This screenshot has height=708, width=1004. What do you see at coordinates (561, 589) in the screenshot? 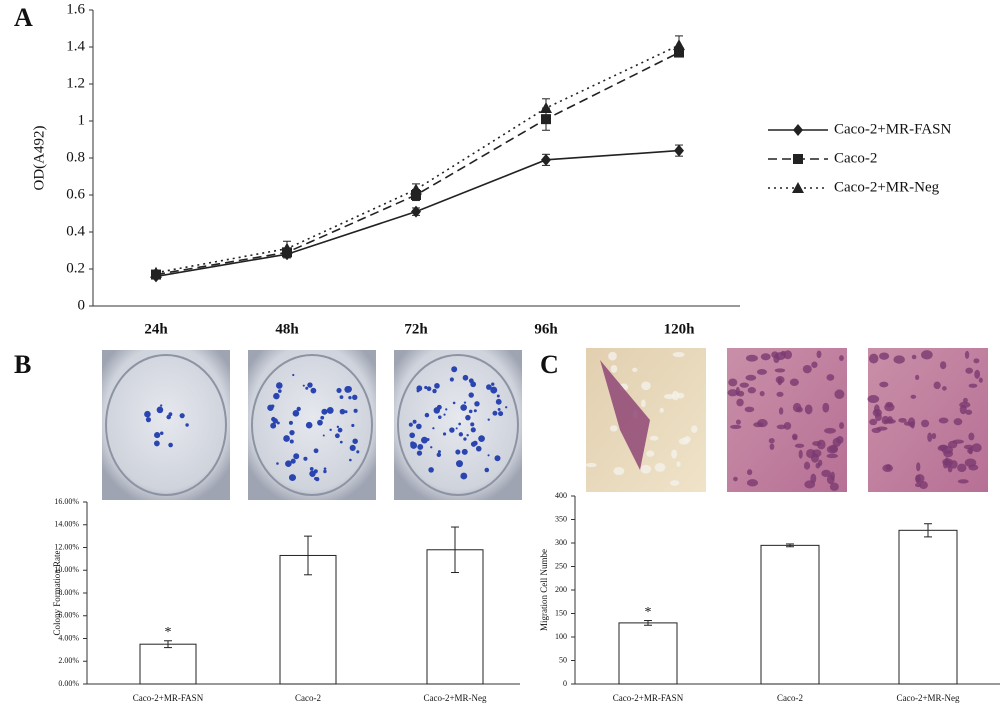
I see `y-tick-label: 200` at bounding box center [561, 589].